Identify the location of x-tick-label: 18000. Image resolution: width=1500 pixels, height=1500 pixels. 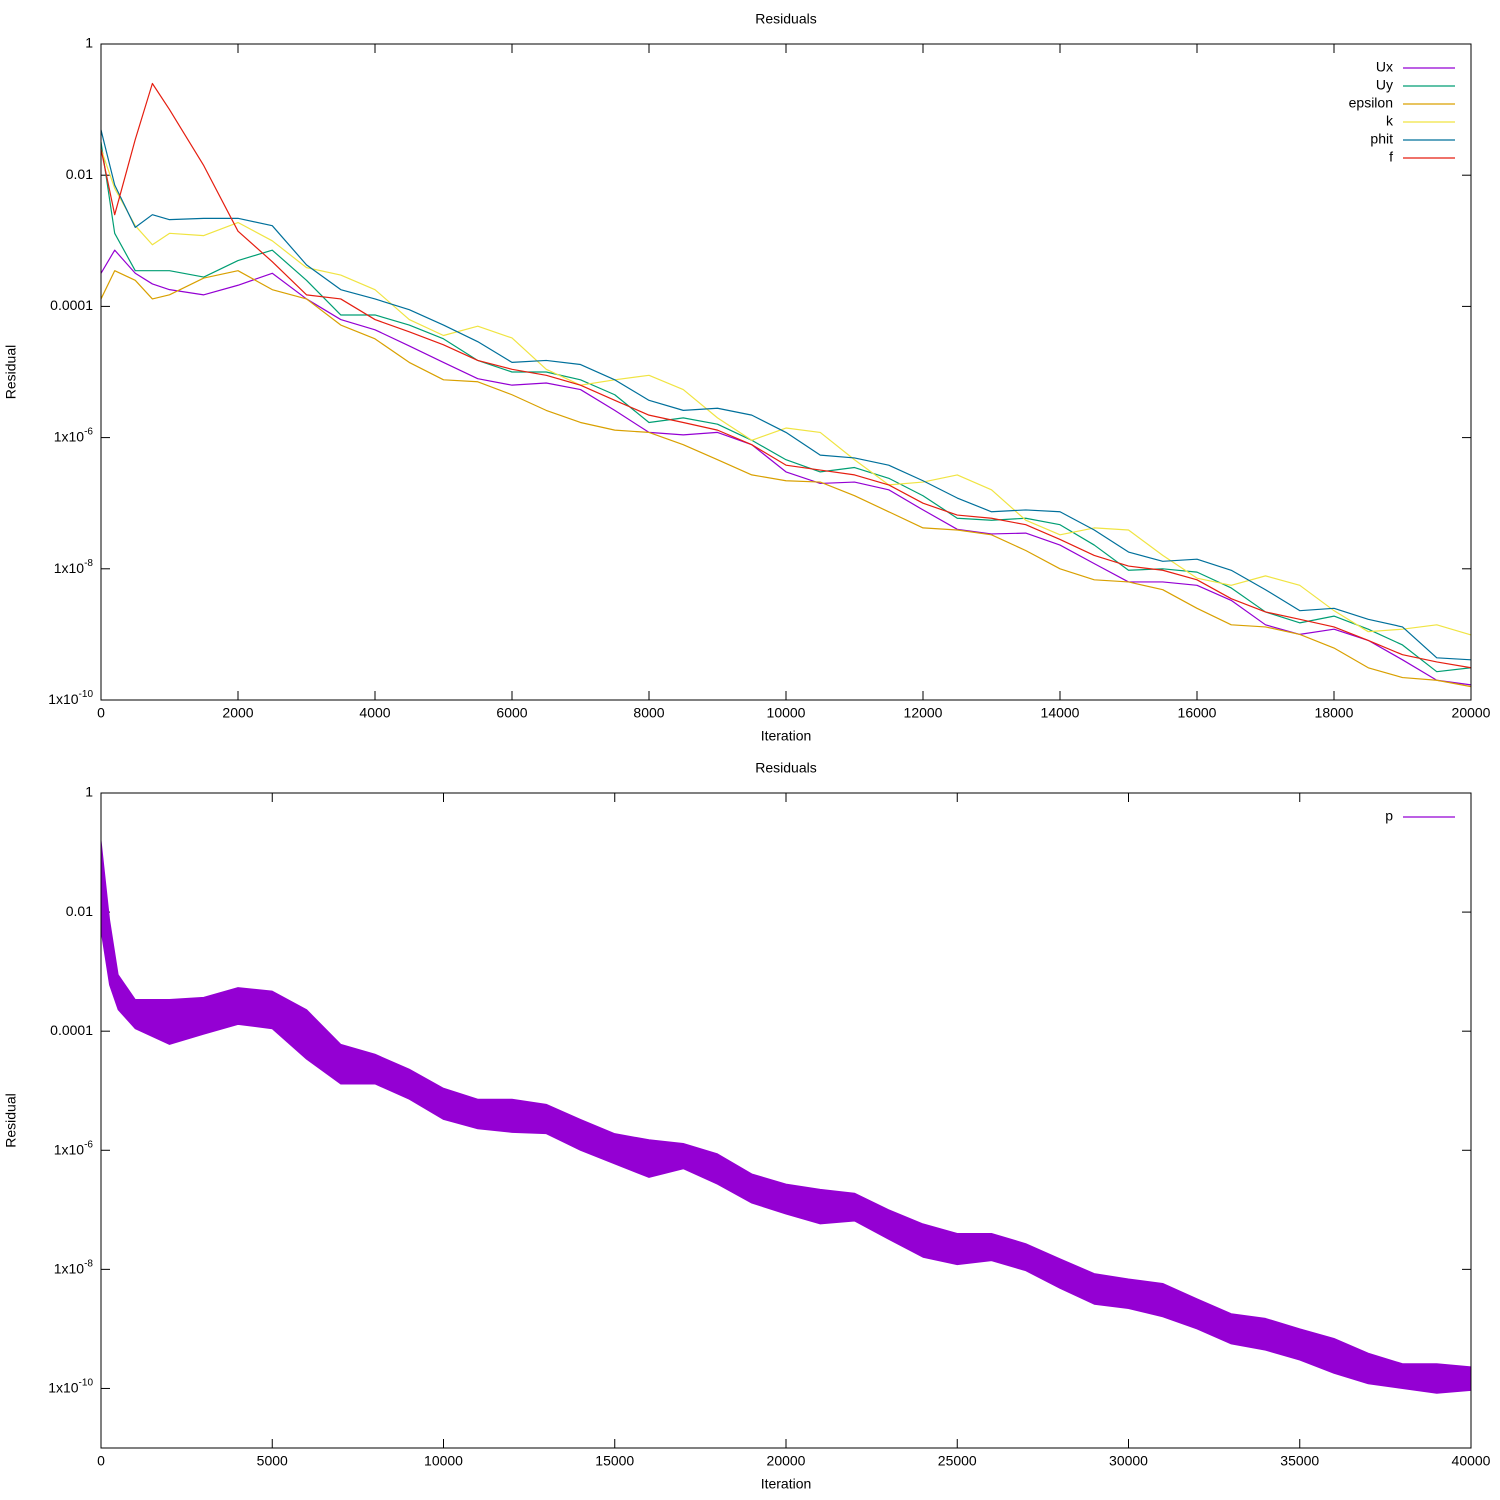
(1334, 713).